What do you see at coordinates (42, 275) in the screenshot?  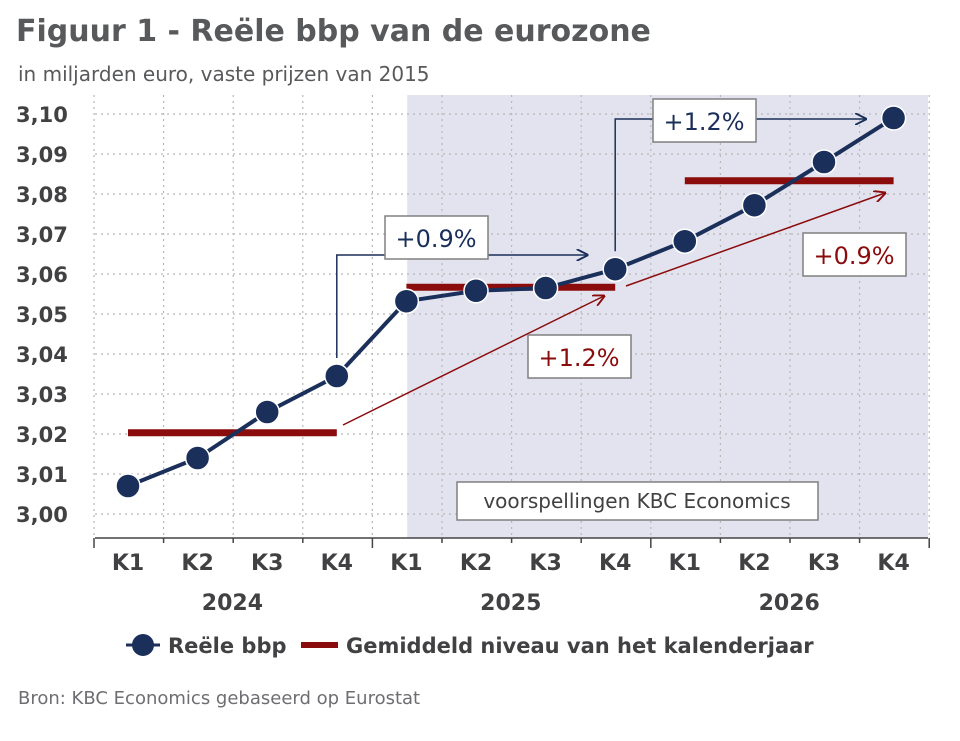 I see `y-tick-label: 3,06` at bounding box center [42, 275].